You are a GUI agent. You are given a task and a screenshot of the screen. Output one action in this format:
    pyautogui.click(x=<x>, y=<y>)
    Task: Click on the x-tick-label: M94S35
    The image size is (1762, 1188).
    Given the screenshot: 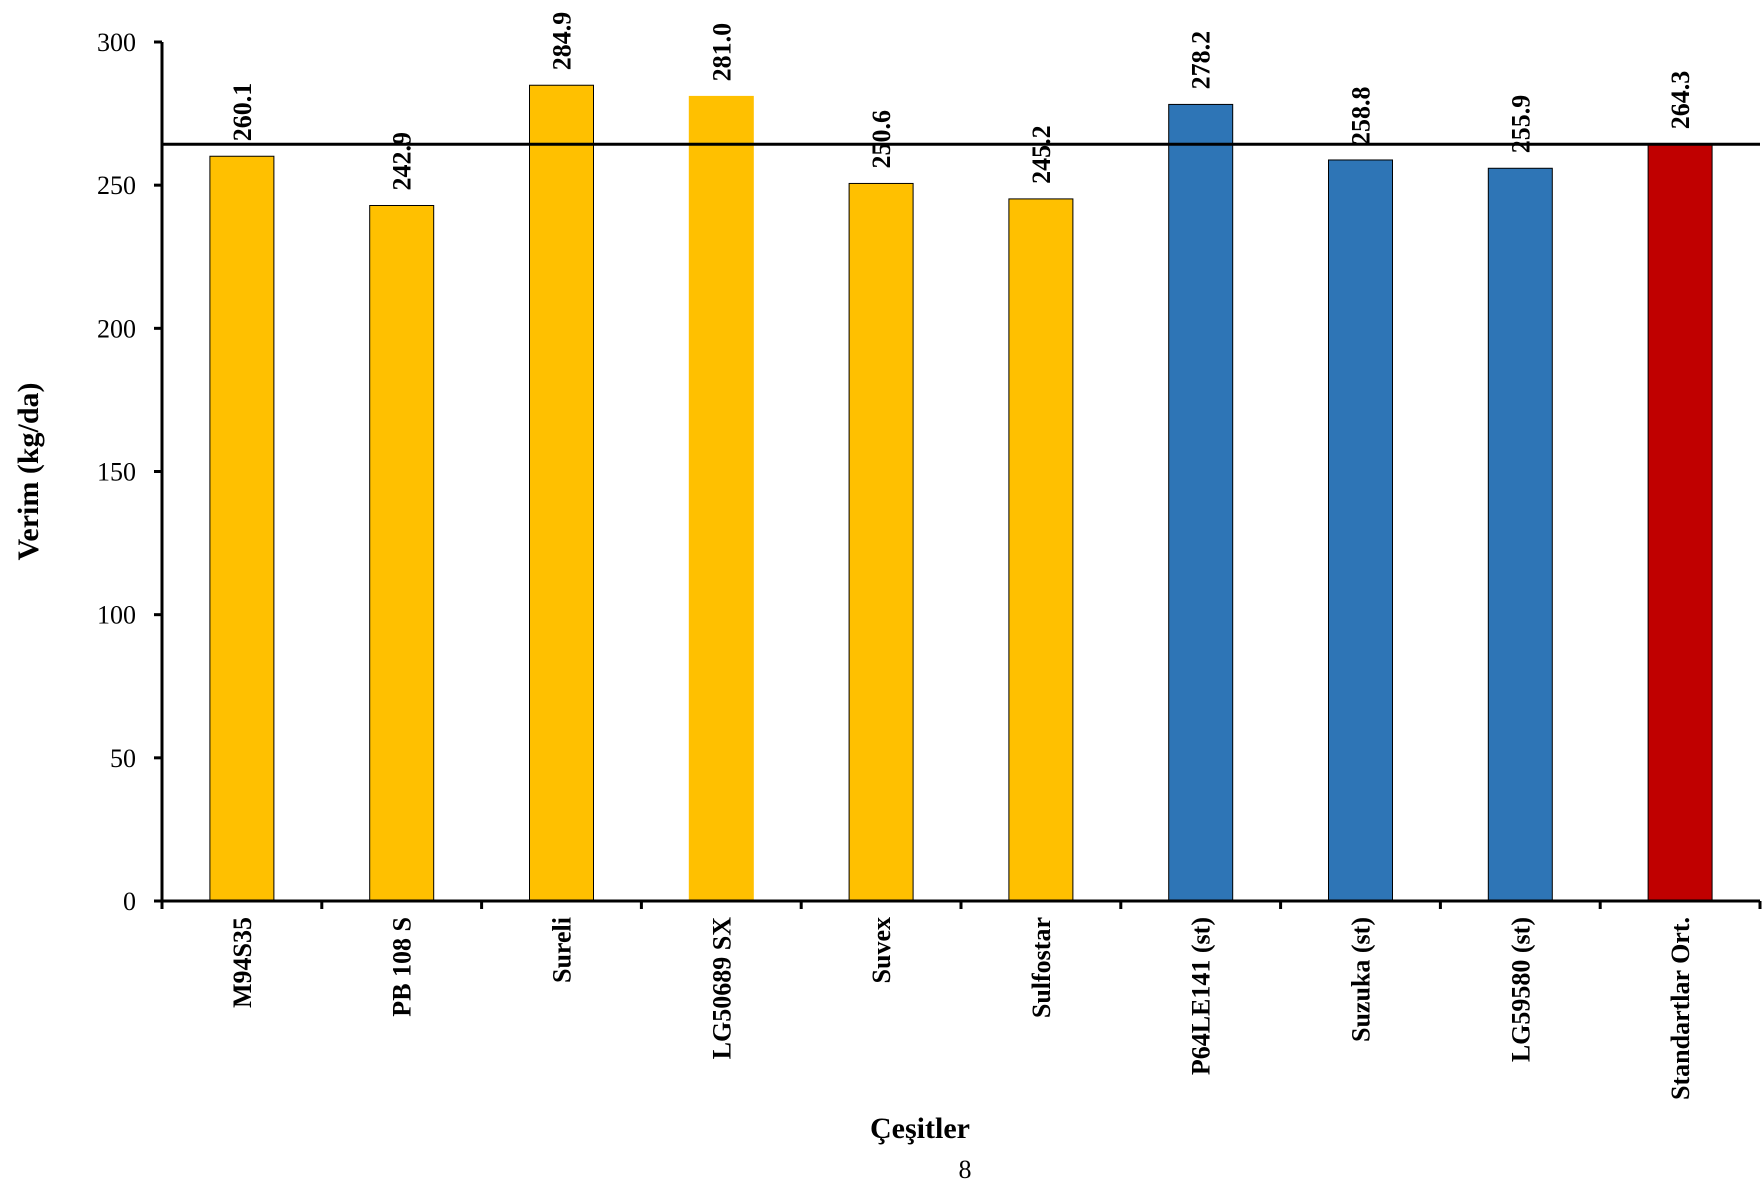 What is the action you would take?
    pyautogui.click(x=242, y=962)
    